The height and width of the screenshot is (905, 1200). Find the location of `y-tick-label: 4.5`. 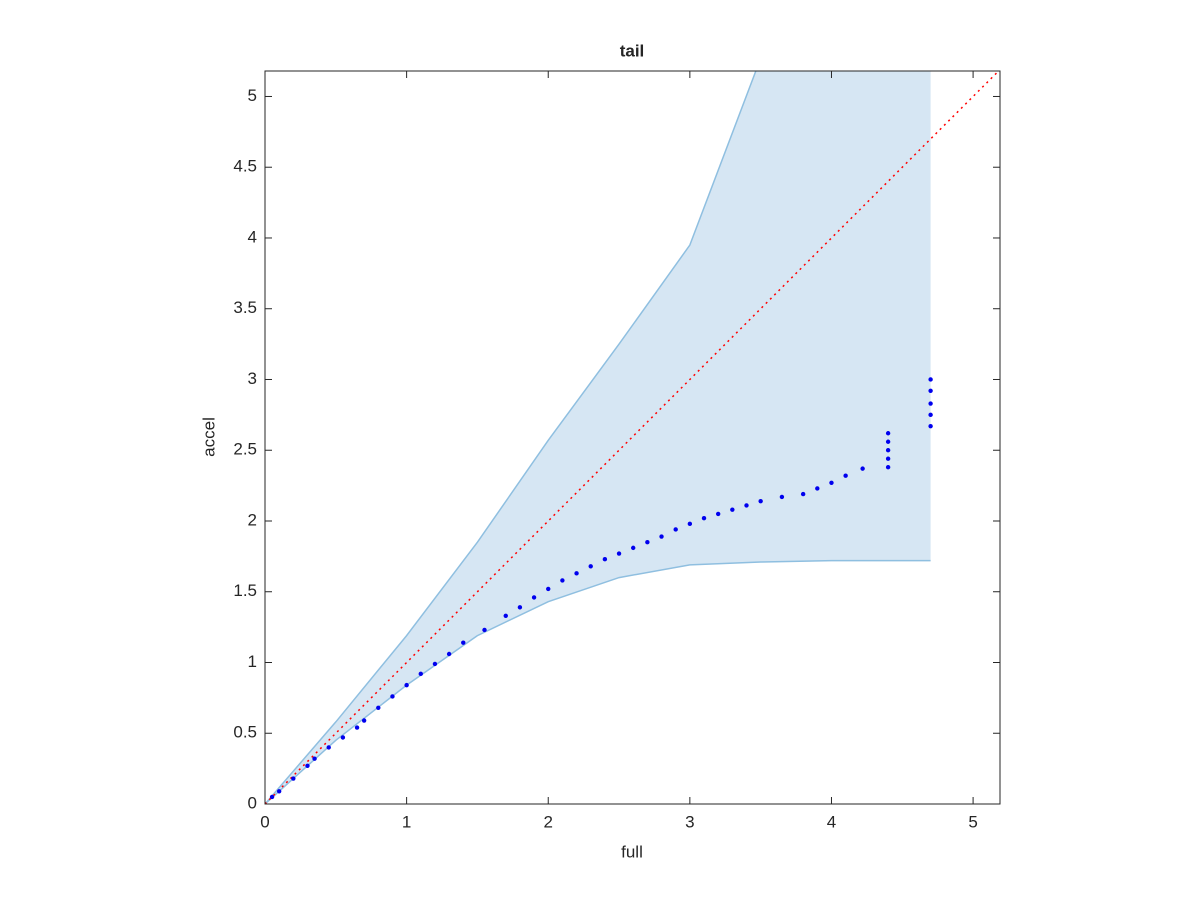

y-tick-label: 4.5 is located at coordinates (245, 166).